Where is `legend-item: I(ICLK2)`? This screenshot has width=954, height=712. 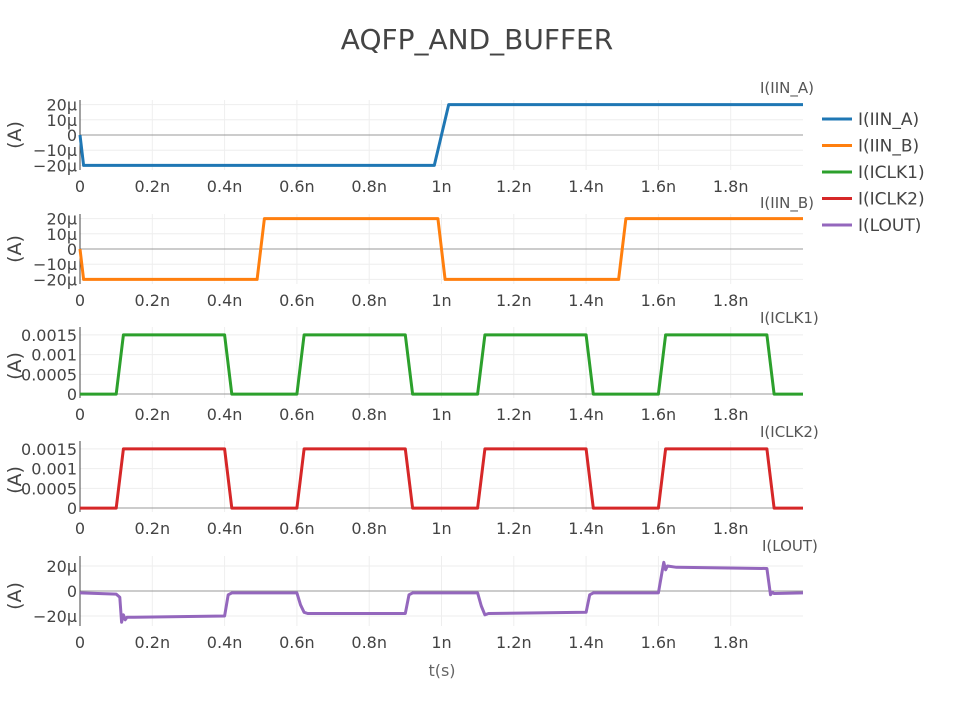
legend-item: I(ICLK2) is located at coordinates (873, 200).